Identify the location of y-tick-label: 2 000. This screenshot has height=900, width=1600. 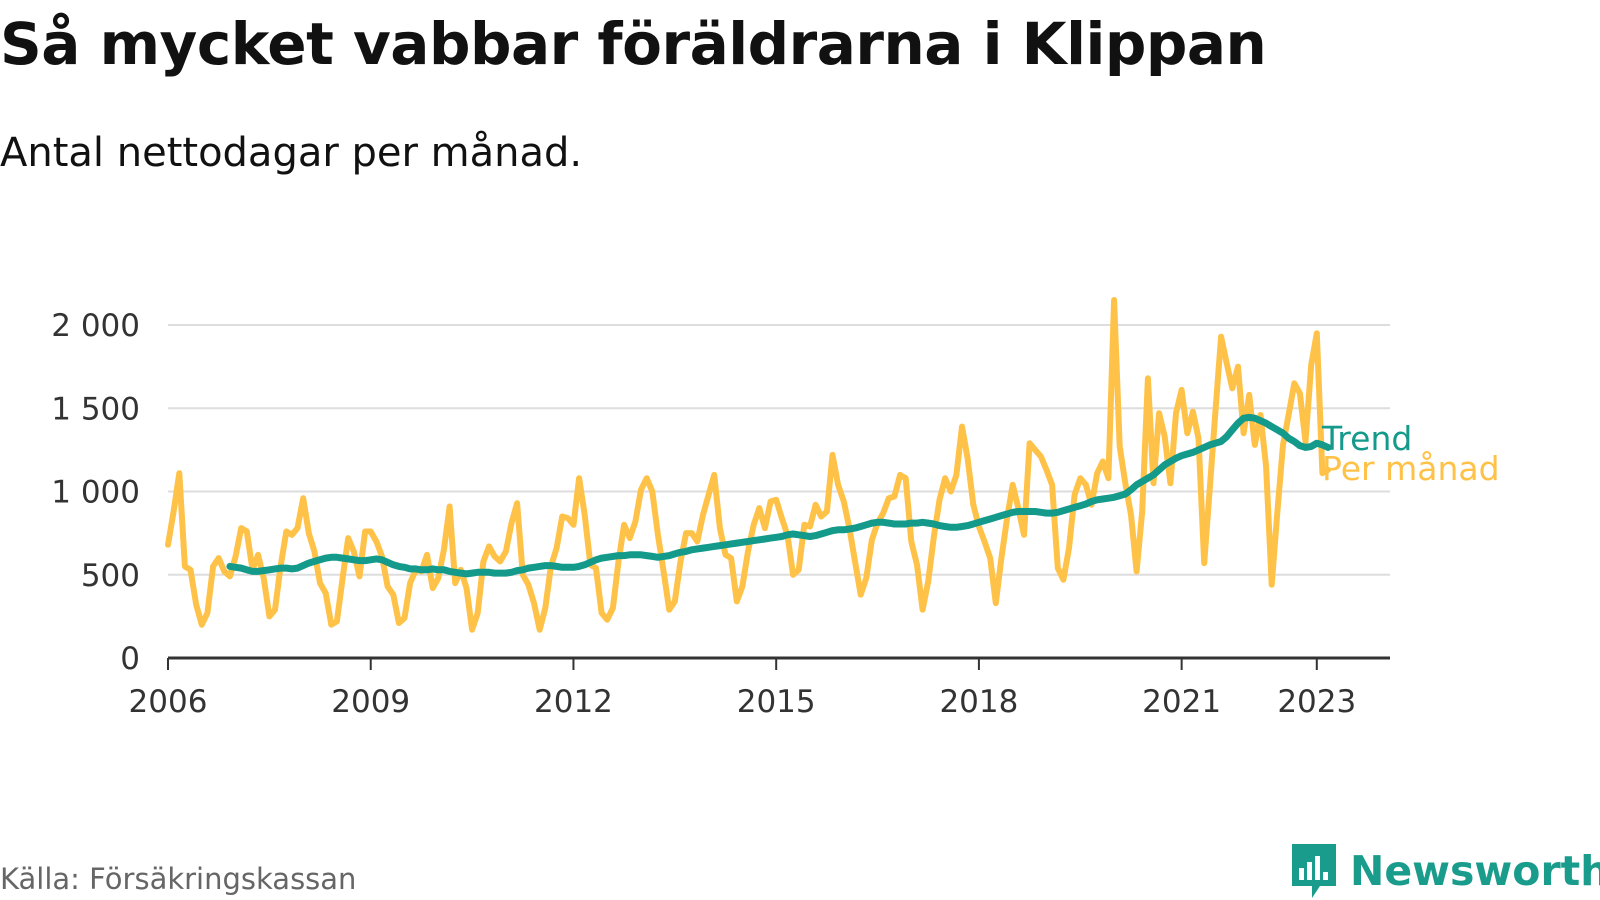
(95, 326).